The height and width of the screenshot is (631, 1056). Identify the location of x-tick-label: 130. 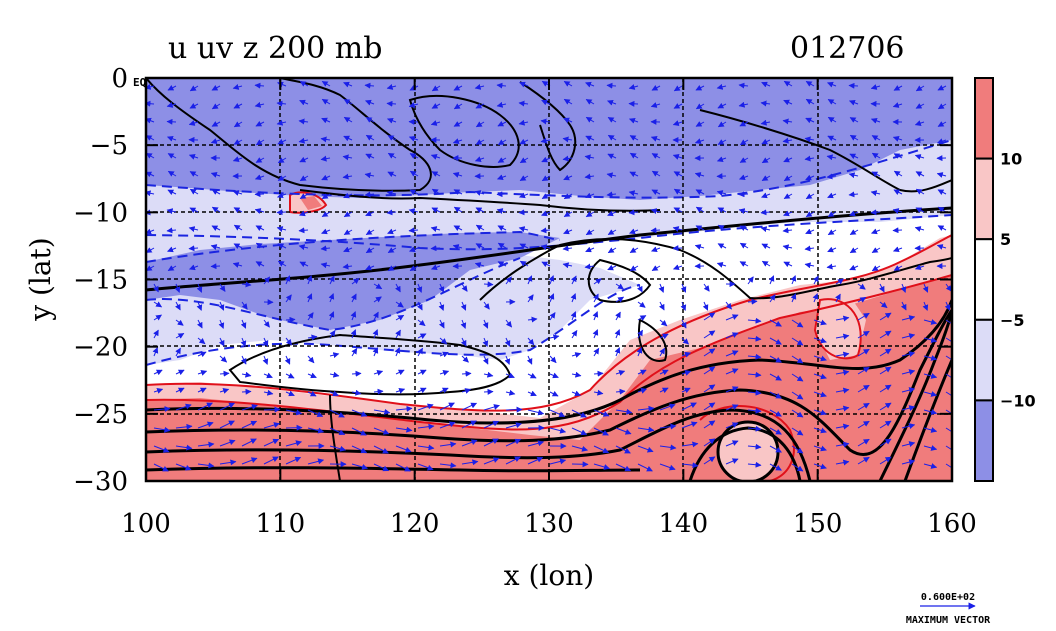
(549, 524).